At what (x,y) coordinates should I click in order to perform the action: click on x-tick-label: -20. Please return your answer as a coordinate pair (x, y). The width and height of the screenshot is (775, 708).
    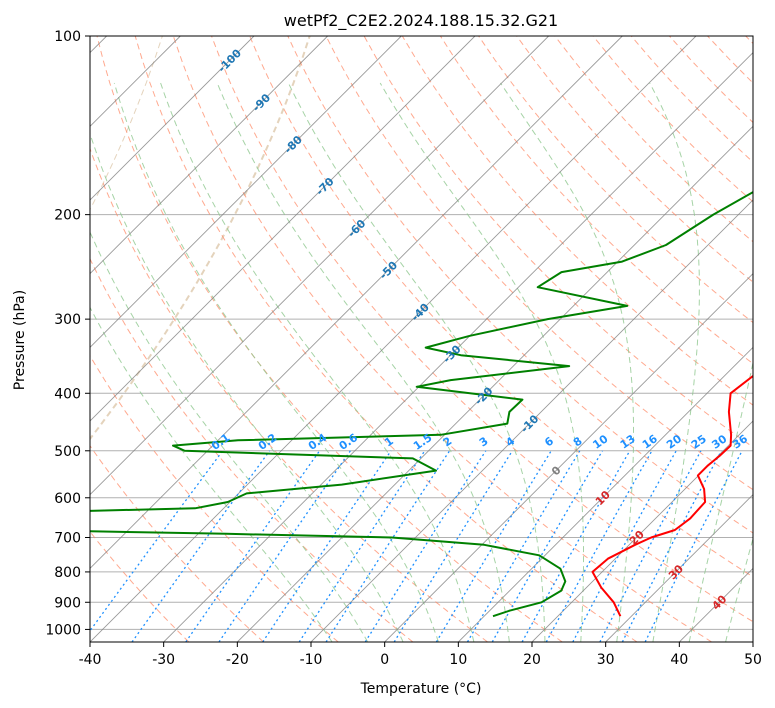
    Looking at the image, I should click on (237, 660).